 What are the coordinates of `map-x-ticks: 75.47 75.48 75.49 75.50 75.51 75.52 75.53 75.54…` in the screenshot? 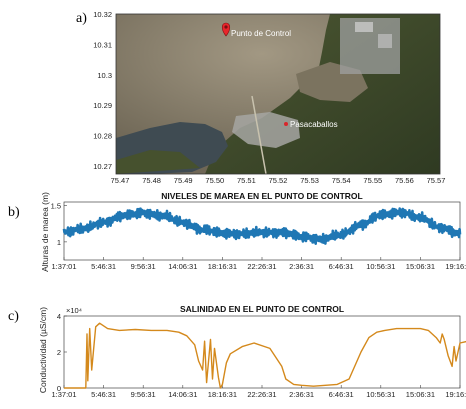 It's located at (278, 180).